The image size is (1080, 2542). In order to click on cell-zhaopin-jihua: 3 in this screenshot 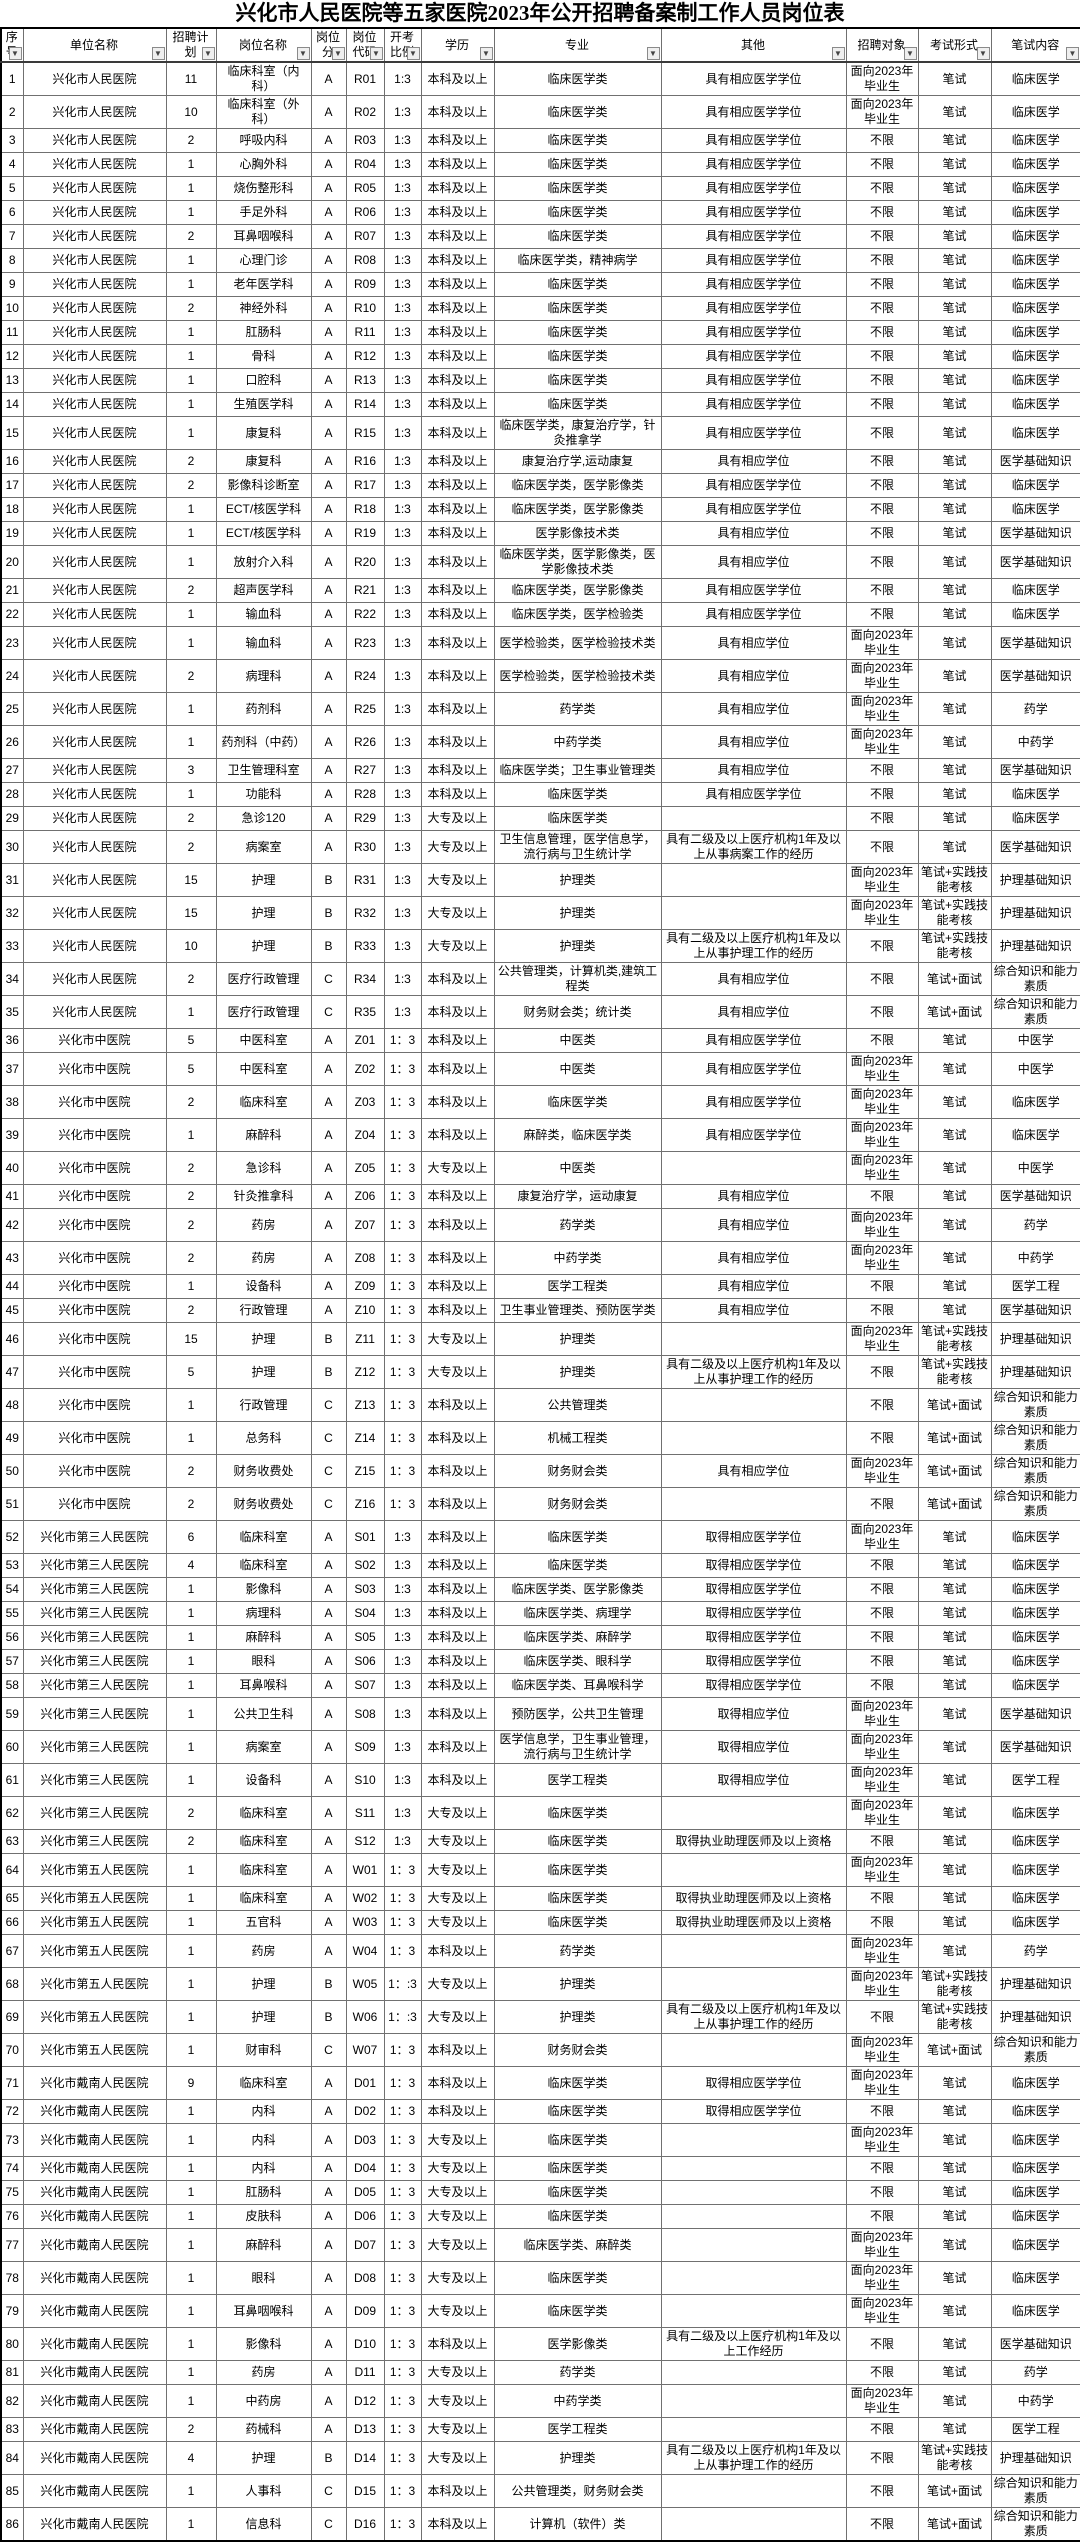, I will do `click(191, 770)`.